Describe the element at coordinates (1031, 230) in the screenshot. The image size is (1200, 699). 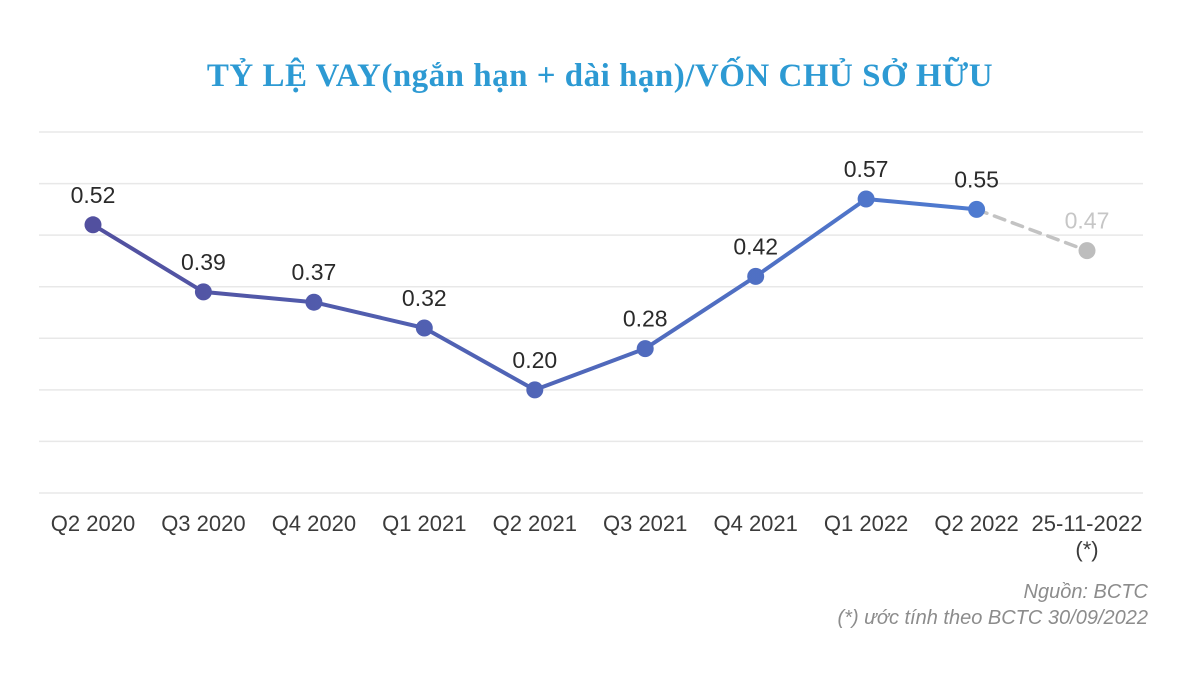
I see `estimate-dashed-line` at that location.